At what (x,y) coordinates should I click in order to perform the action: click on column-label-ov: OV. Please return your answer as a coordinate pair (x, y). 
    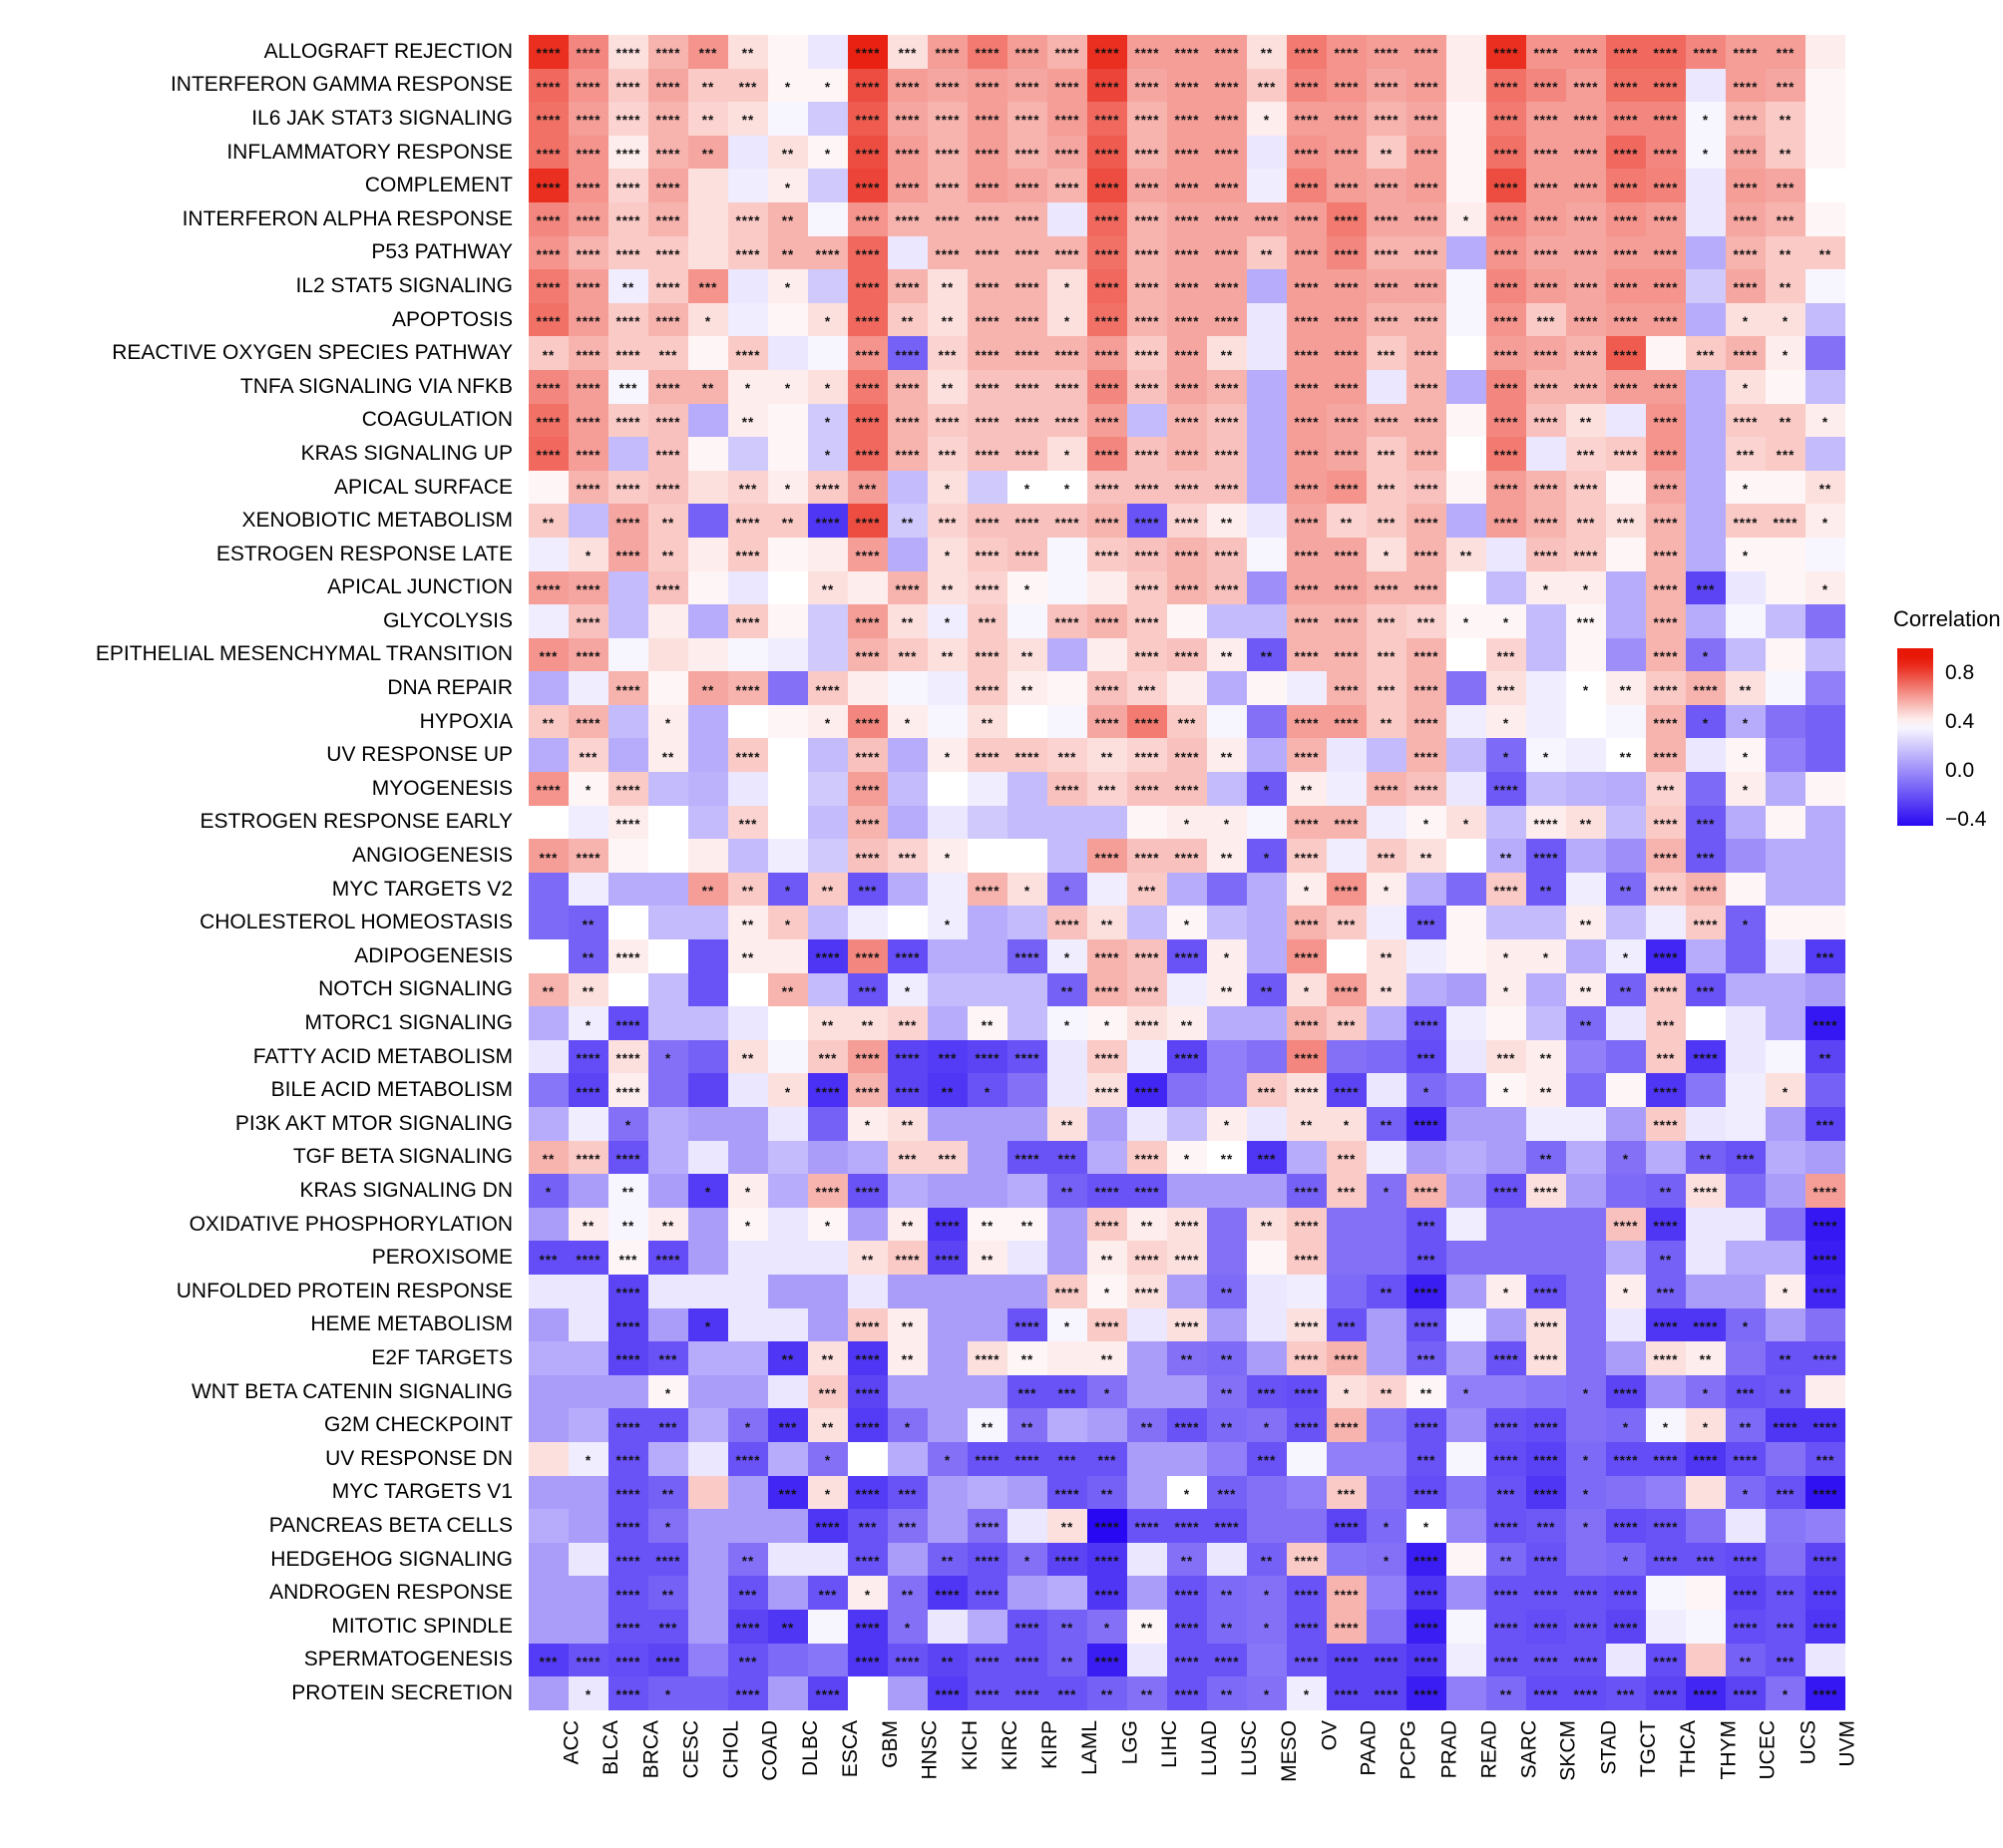
    Looking at the image, I should click on (1314, 1783).